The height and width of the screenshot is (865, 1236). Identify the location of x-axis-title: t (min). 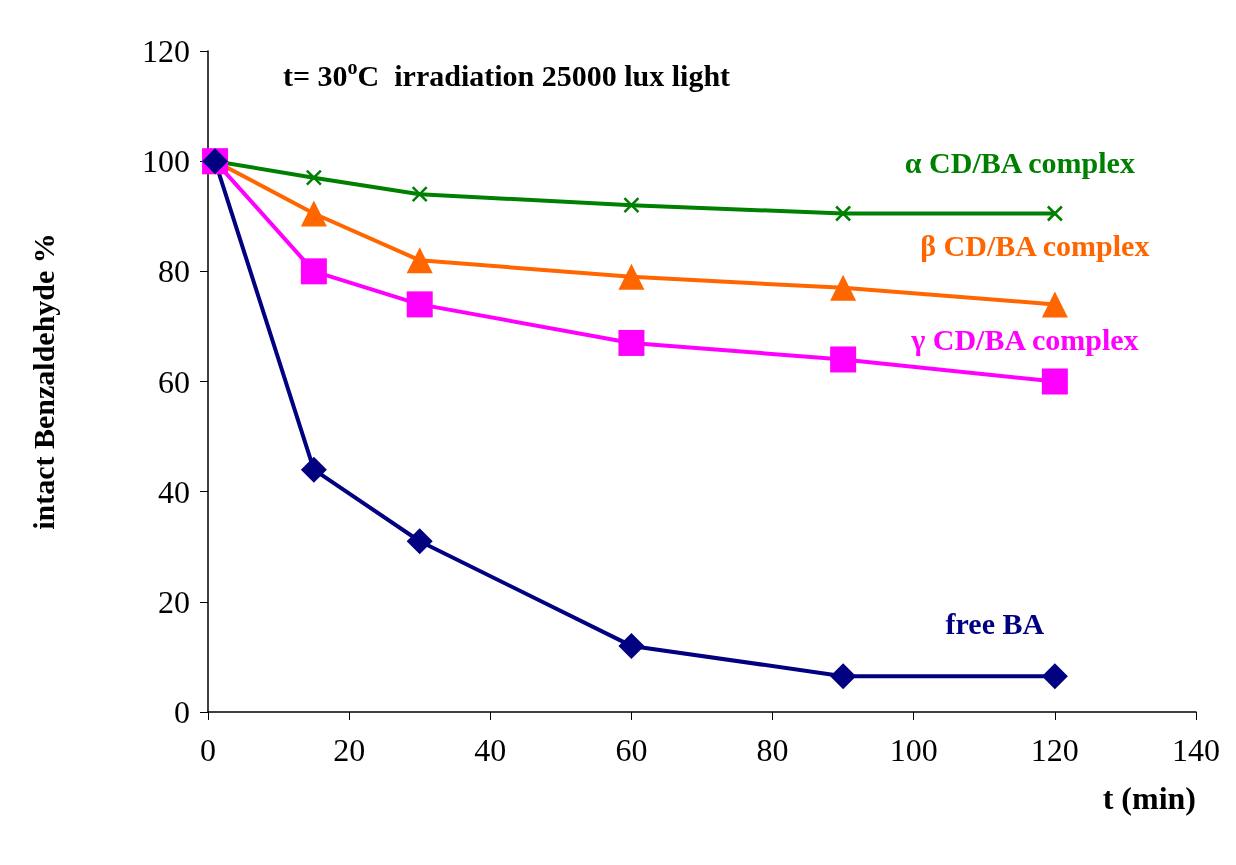
(1149, 798).